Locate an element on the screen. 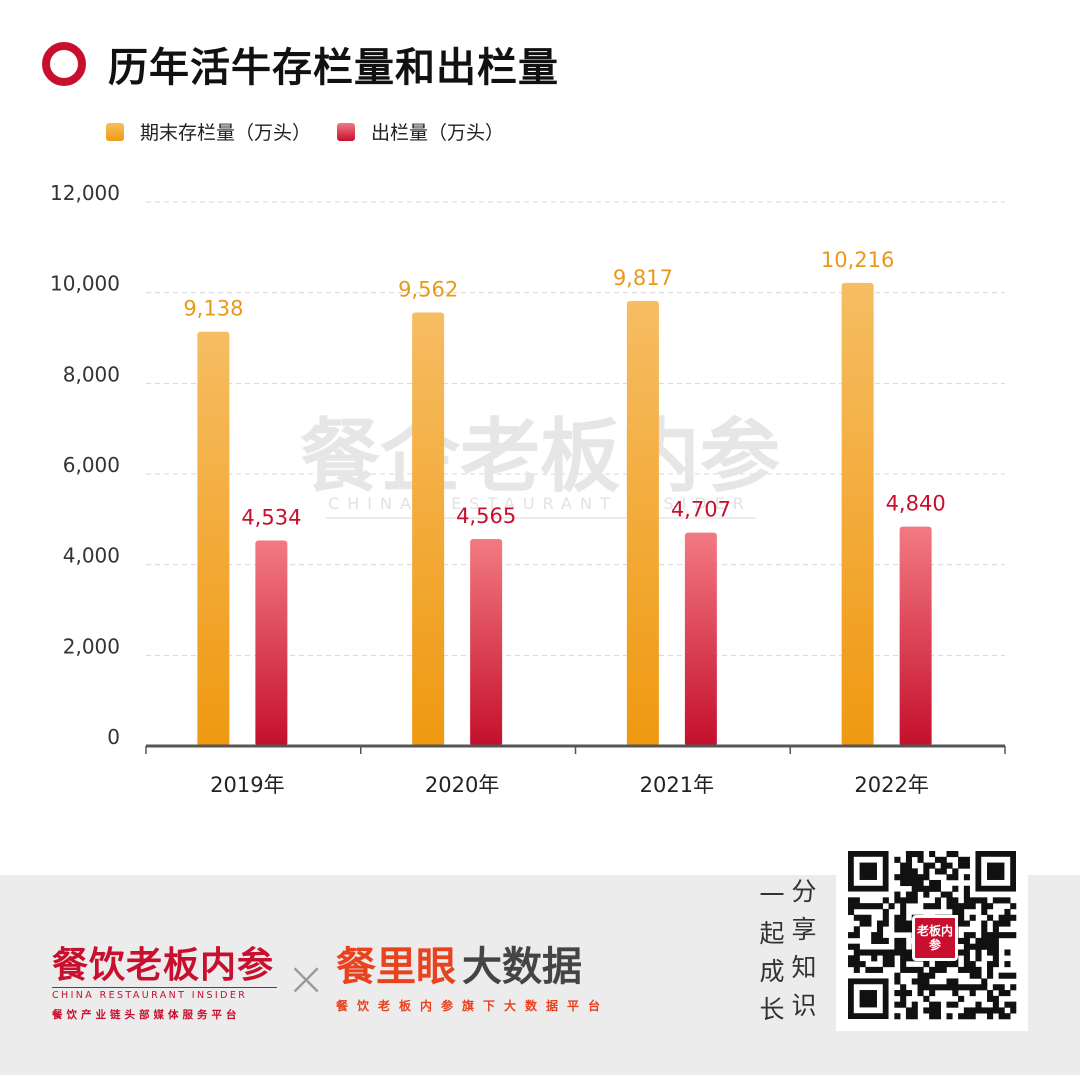 This screenshot has height=1077, width=1080. brand-mid-tagline: 餐饮老板内参旗下大数据平台 is located at coordinates (473, 1006).